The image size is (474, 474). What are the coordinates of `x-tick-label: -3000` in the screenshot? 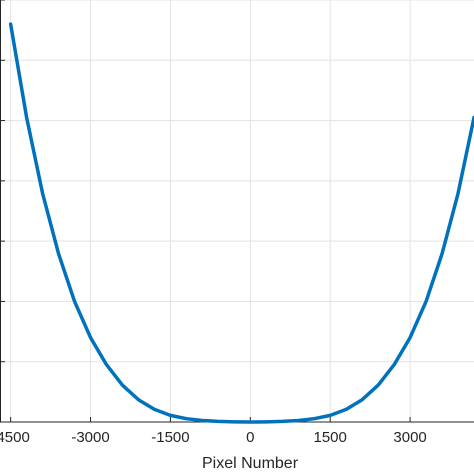 It's located at (90, 437).